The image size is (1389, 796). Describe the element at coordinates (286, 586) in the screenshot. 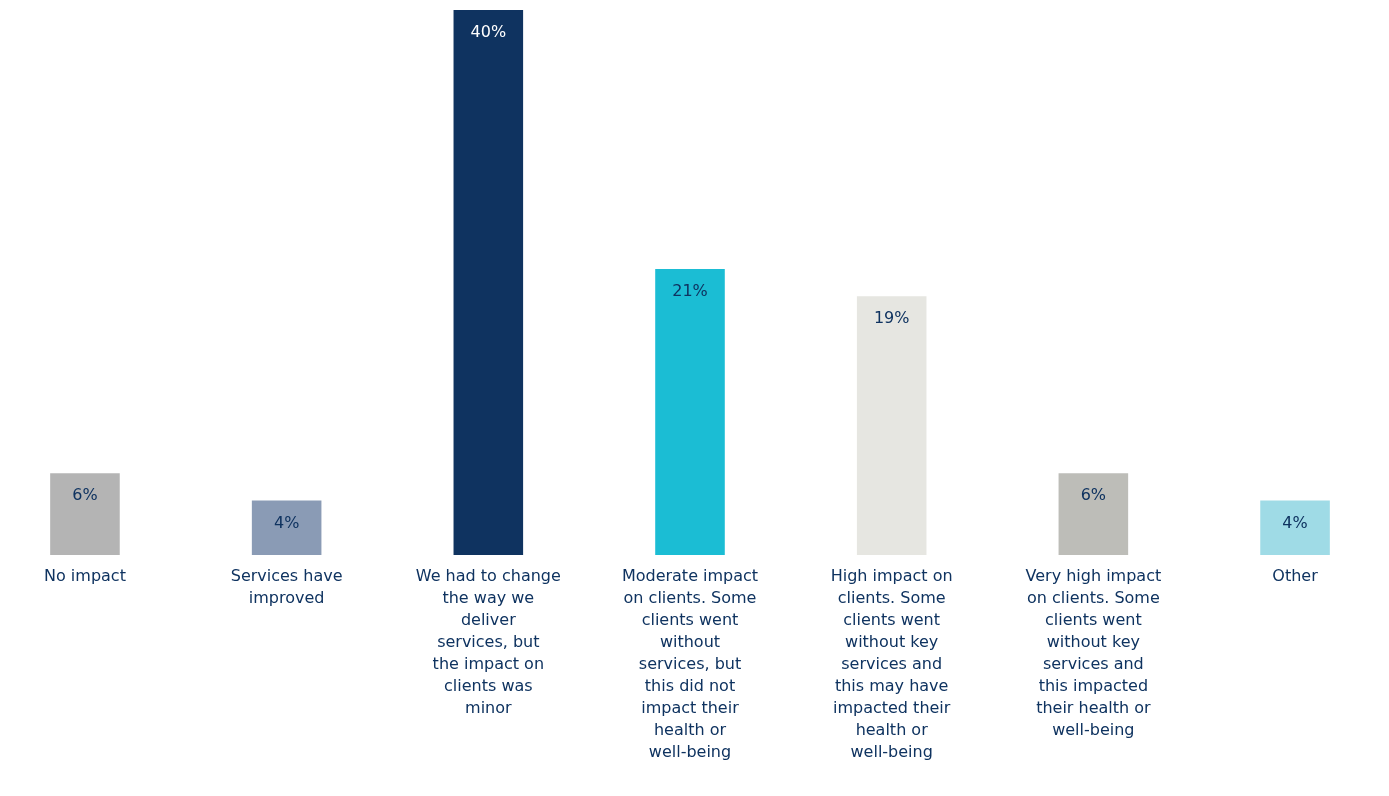

I see `x-tick-label: Services have improved` at that location.